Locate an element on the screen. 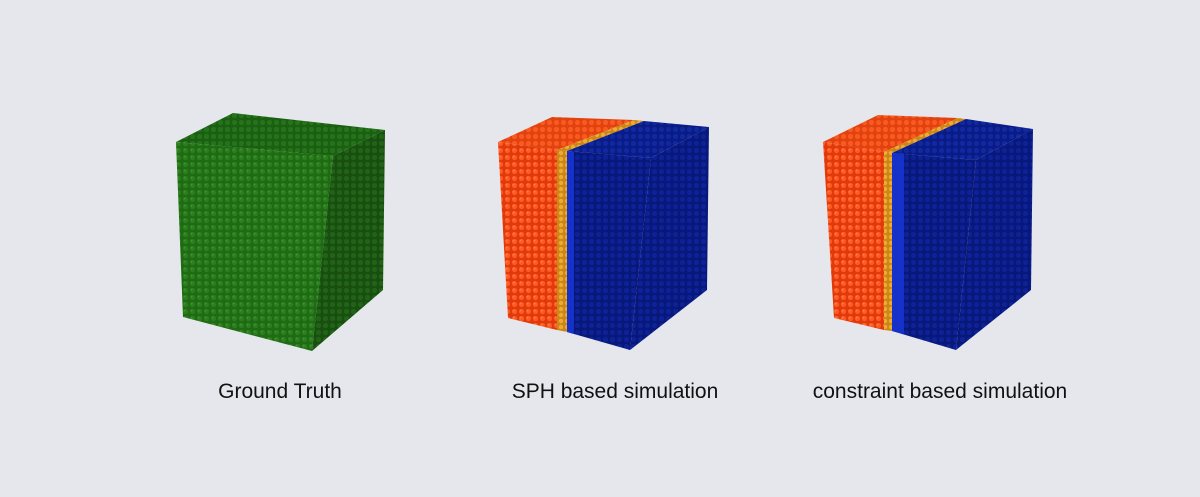  sph-simulation-caption: SPH based simulation is located at coordinates (615, 391).